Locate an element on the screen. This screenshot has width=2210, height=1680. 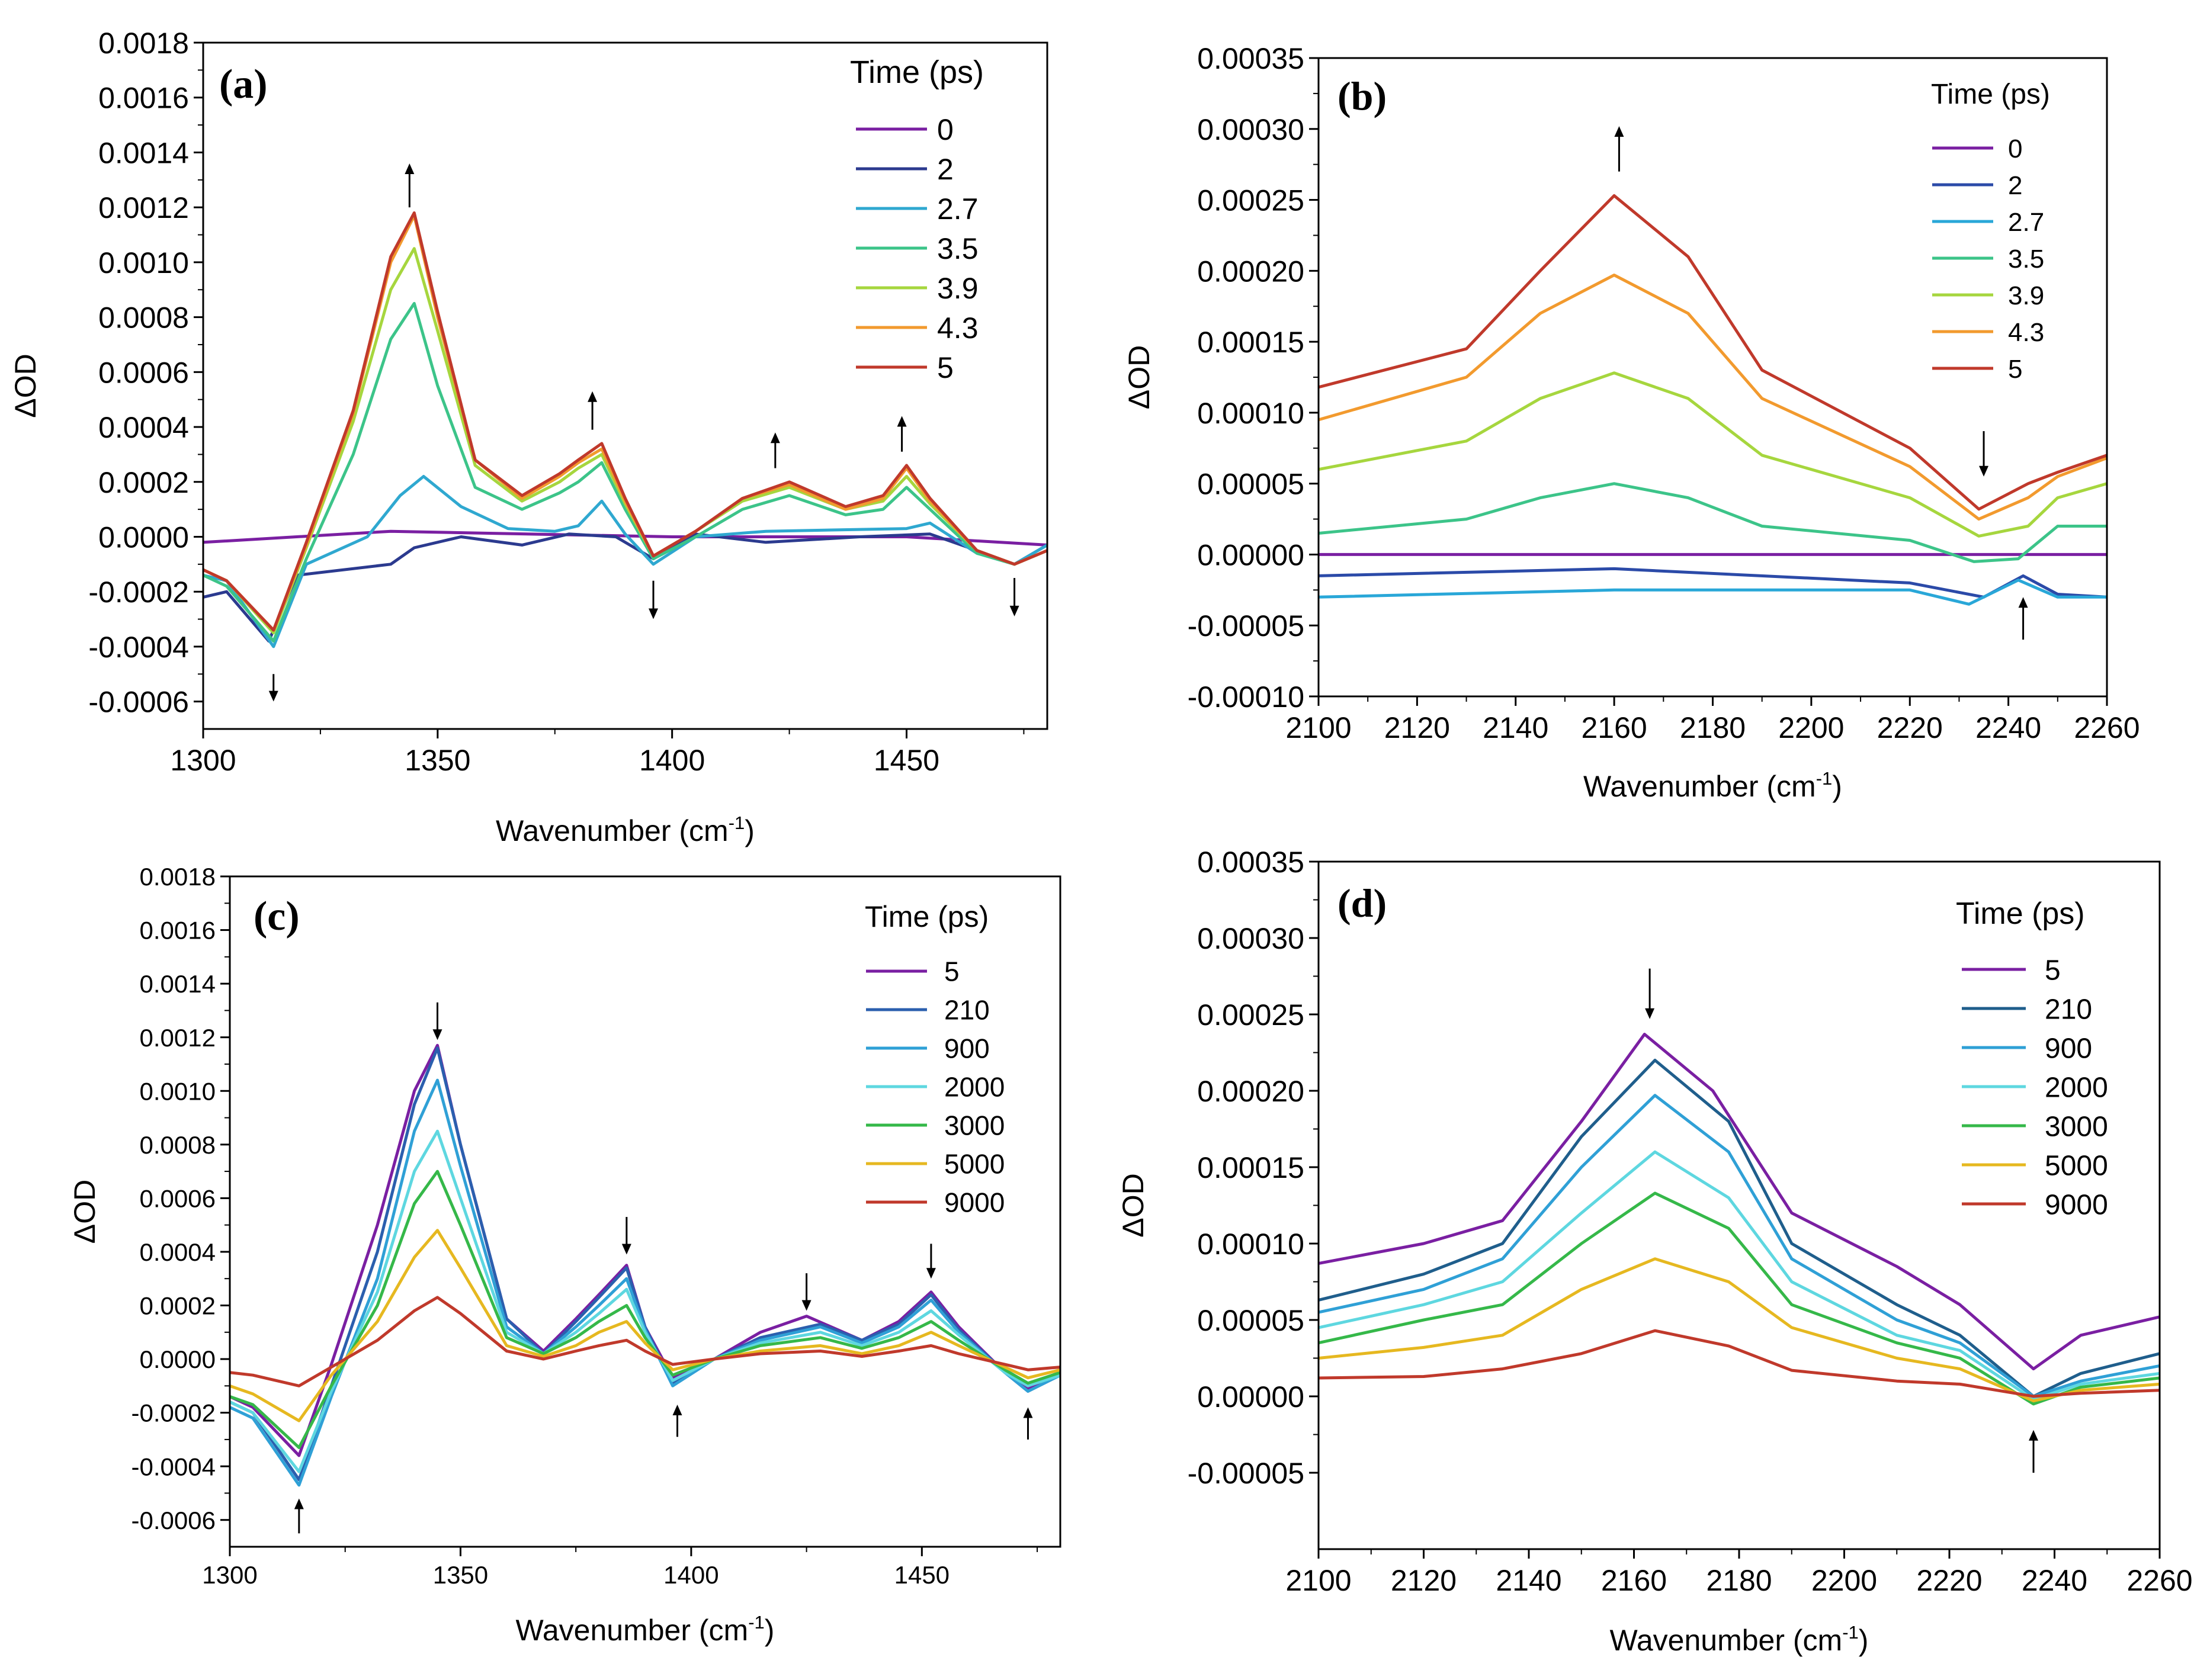
legend: Time (ps) 5 210 900 2000 3000 5000 9000 is located at coordinates (2032, 1058).